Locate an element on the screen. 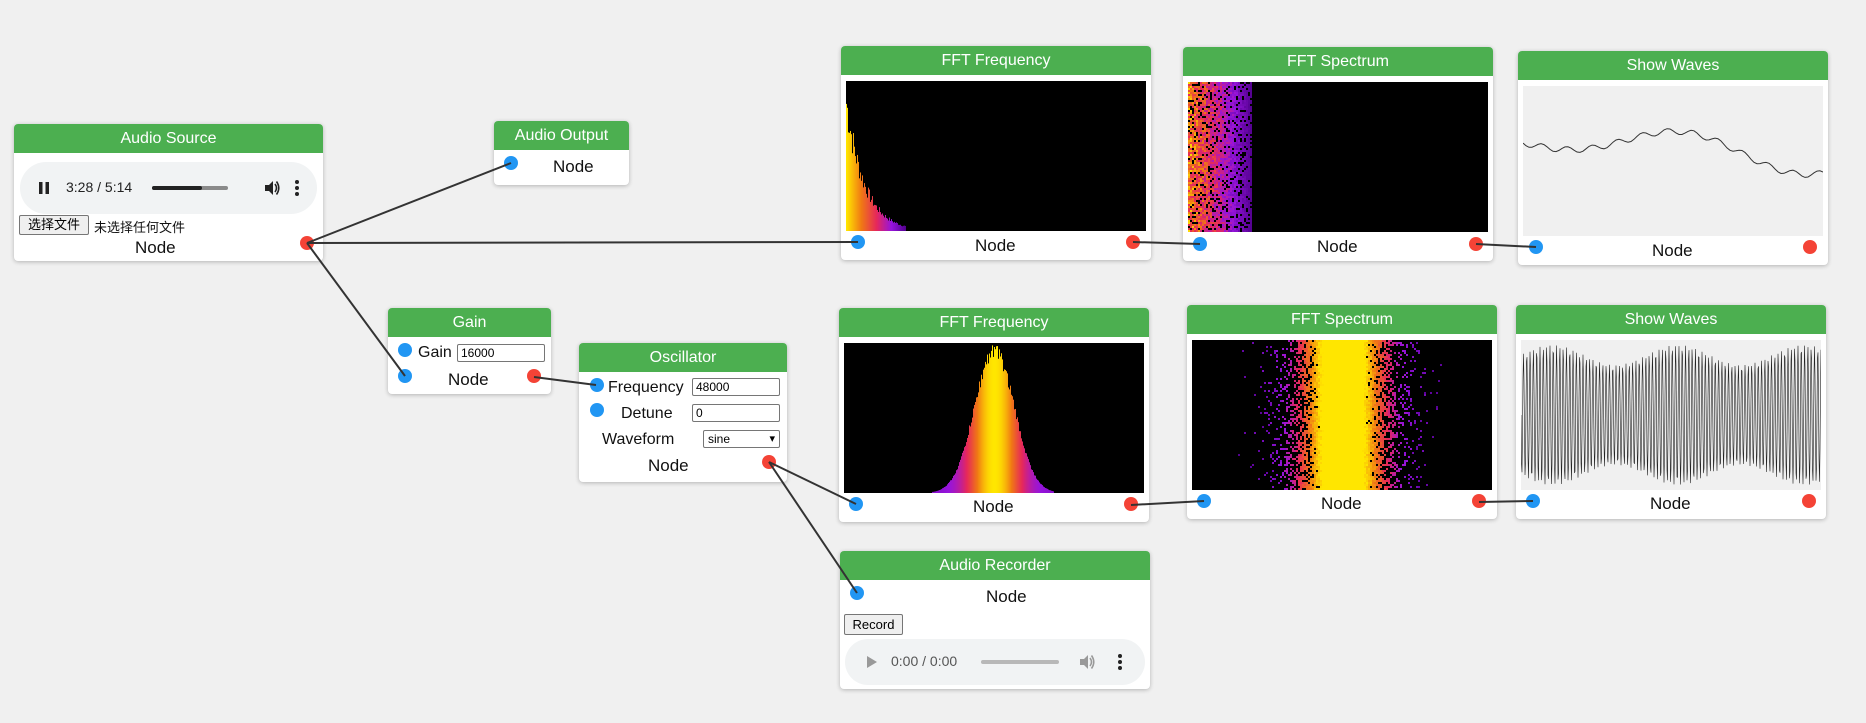 This screenshot has width=1866, height=723. fft-frequency-node-bottom: FFT Frequency Node is located at coordinates (994, 415).